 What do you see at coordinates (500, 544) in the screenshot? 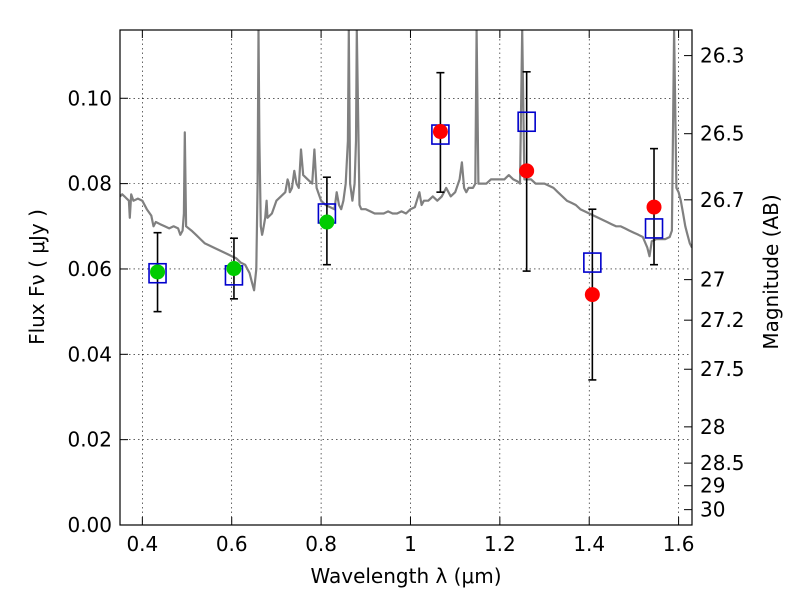
I see `x-tick-label: 1.2` at bounding box center [500, 544].